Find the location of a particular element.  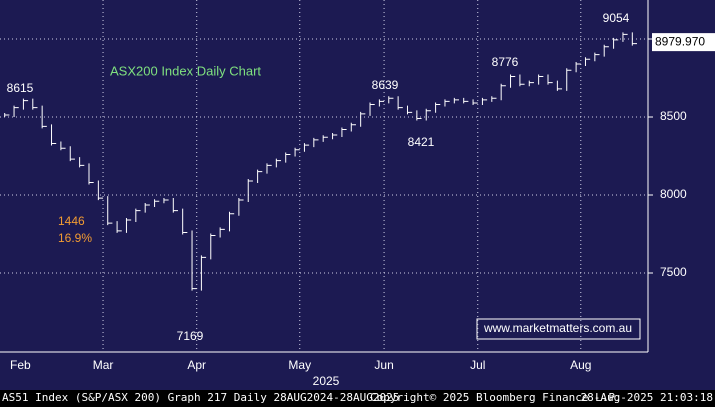

drawdown-points: 1446 is located at coordinates (71, 221).